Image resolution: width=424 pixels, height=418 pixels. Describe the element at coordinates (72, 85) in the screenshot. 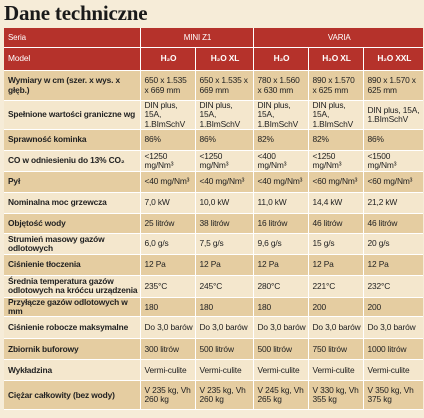

I see `row-label: Wymiary w cm (szer. x wys. x głęb.)` at that location.